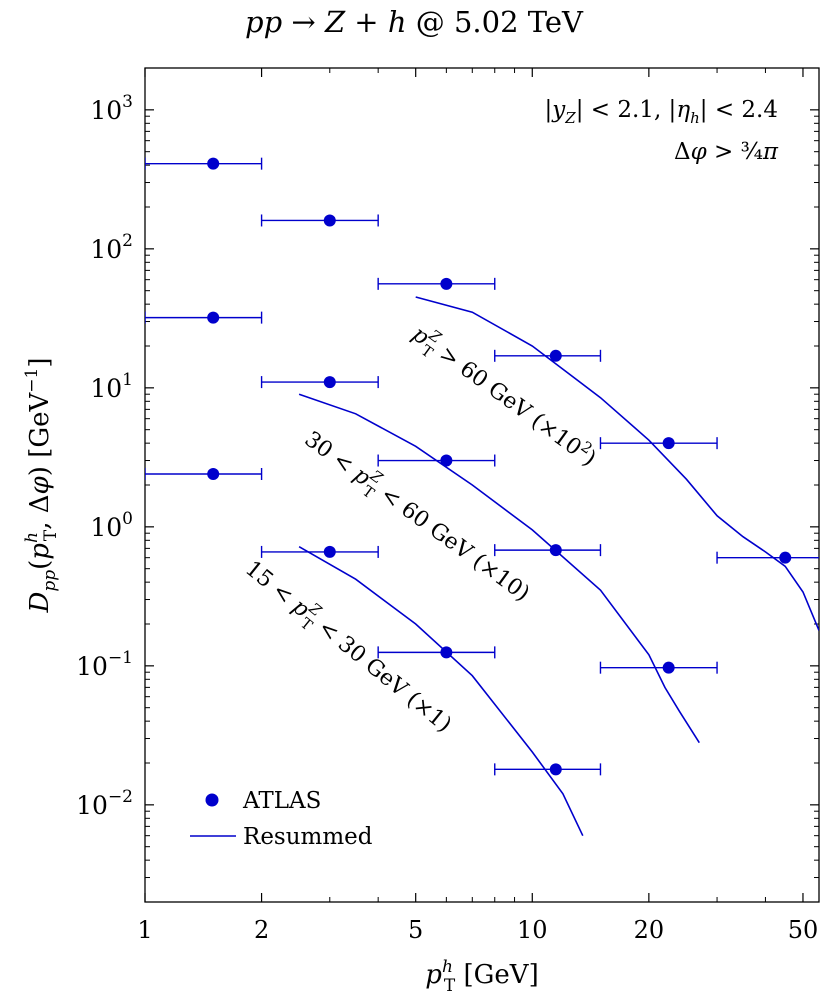 This screenshot has height=1003, width=829. Describe the element at coordinates (348, 646) in the screenshot. I see `series-label-low: 15 < pZT < 30 GeV (×1)` at that location.